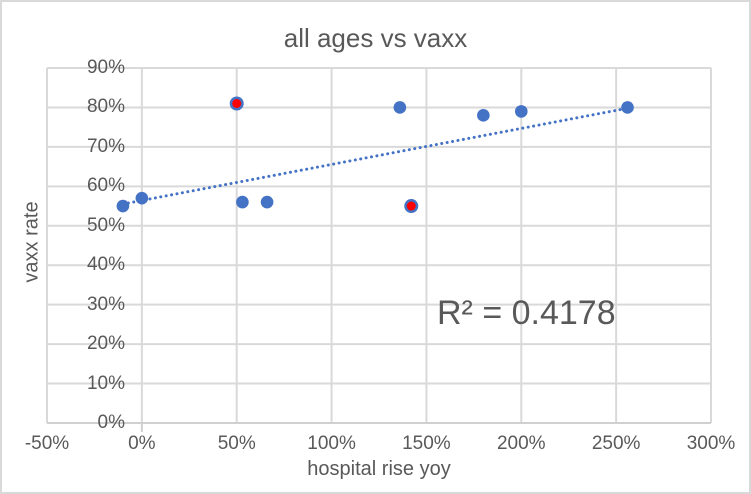  I want to click on y-axis-tick-label: 20%, so click(105, 344).